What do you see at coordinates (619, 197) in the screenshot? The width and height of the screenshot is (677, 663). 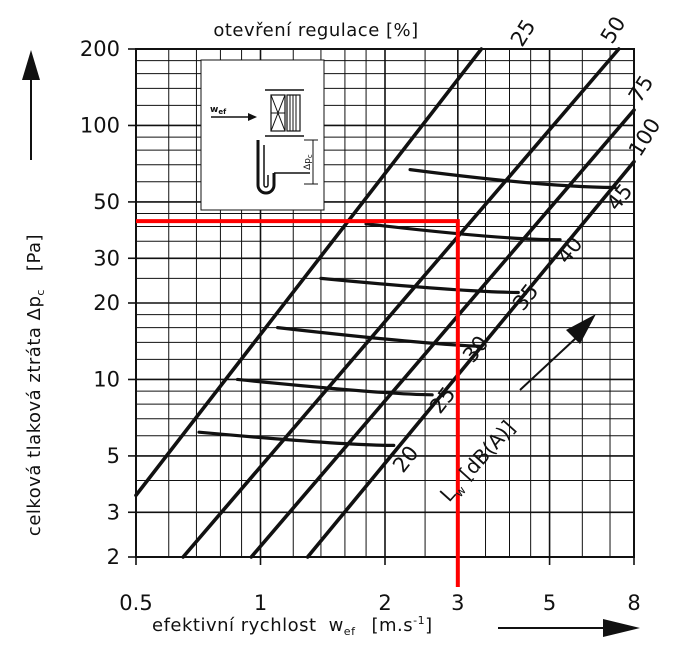 I see `noise-label-45: 45` at bounding box center [619, 197].